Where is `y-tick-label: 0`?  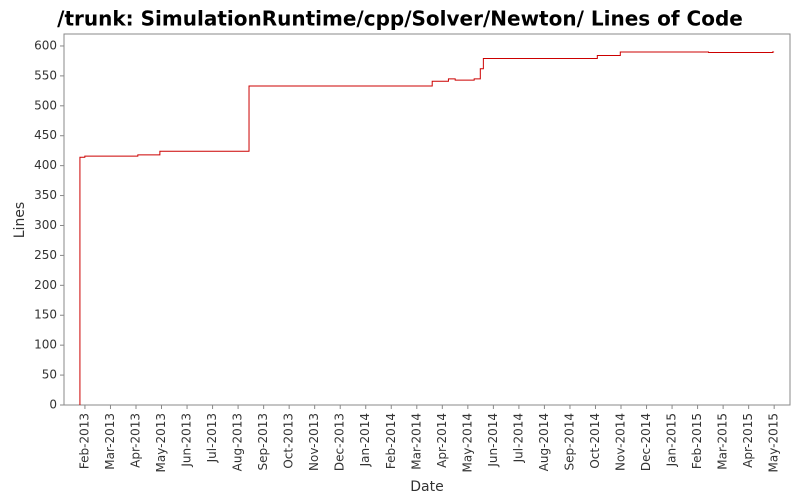 y-tick-label: 0 is located at coordinates (53, 405).